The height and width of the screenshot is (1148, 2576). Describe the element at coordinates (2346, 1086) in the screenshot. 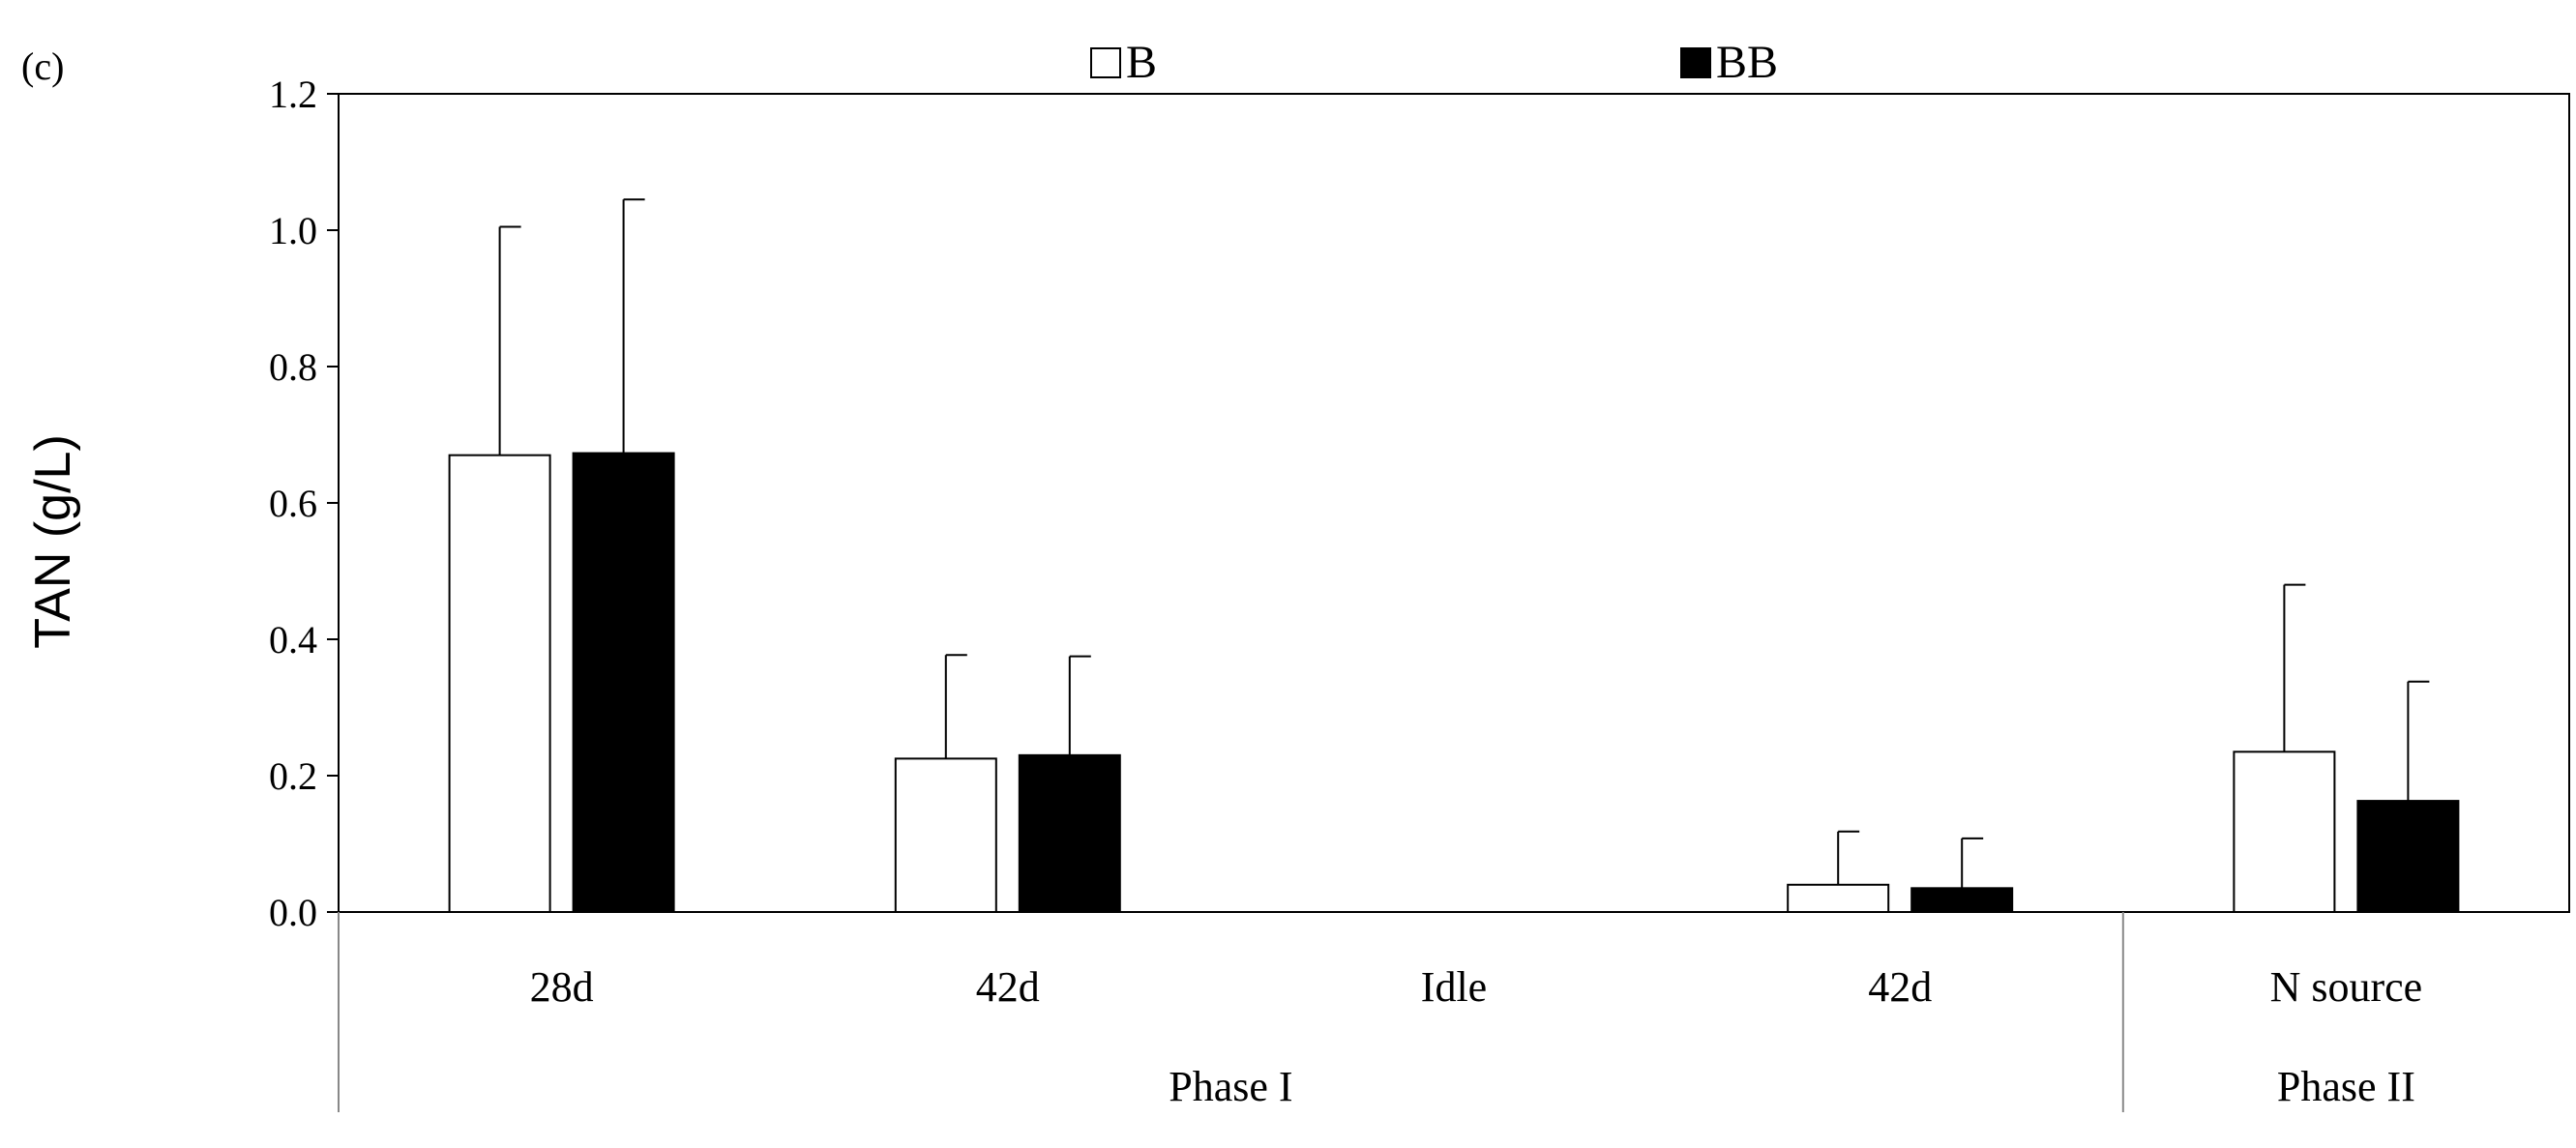

I see `x-group-label: Phase II` at that location.